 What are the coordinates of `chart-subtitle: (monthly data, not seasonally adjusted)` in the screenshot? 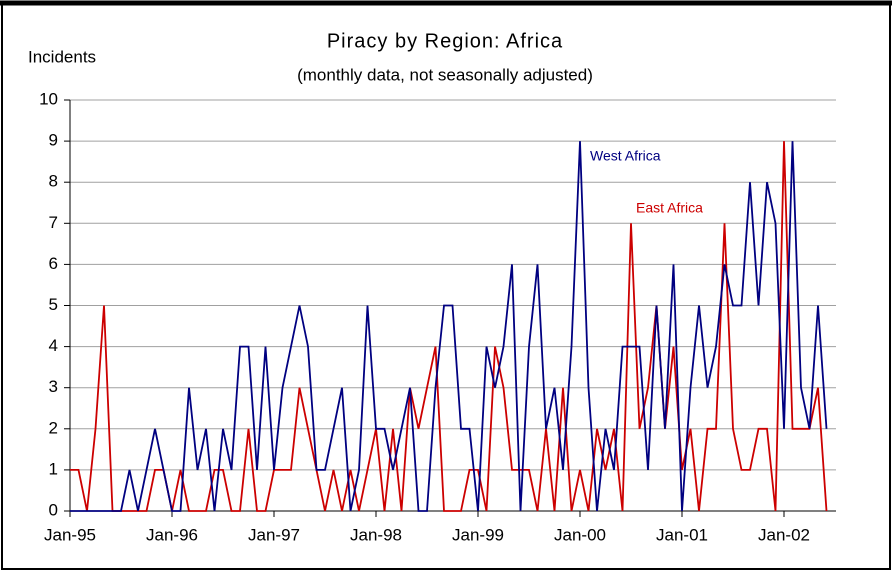 It's located at (445, 74).